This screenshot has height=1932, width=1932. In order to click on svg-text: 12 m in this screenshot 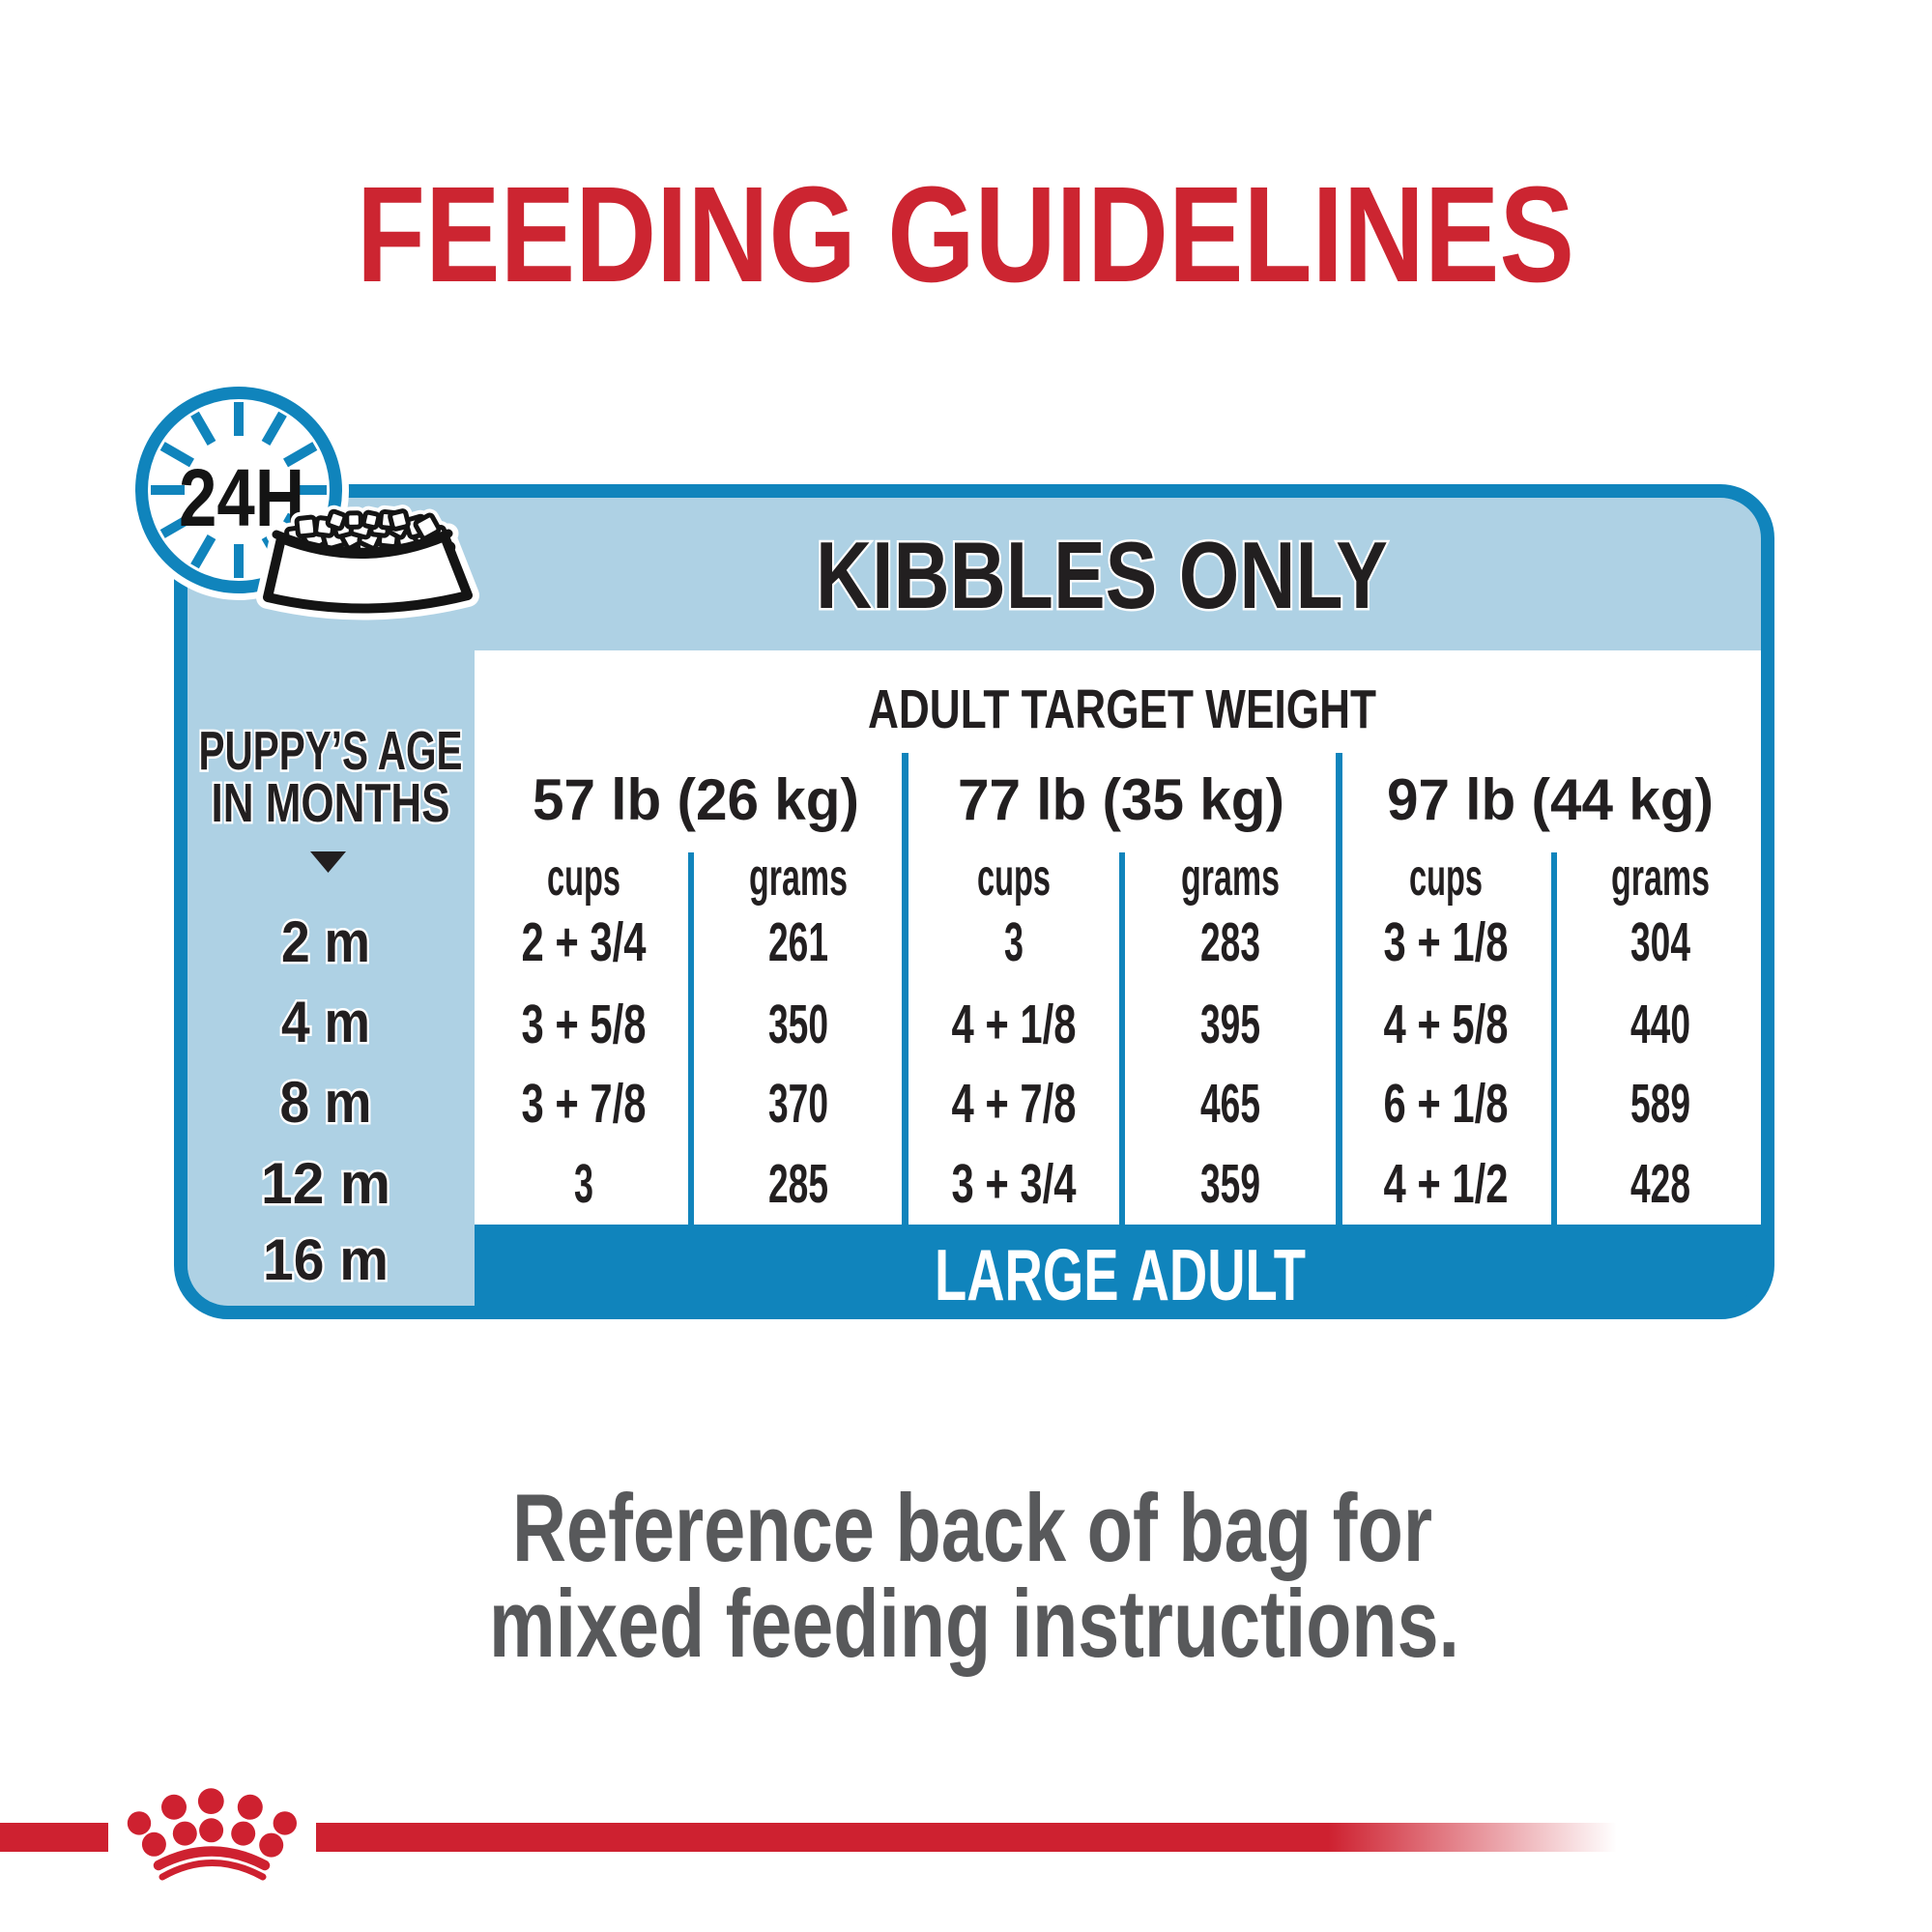, I will do `click(325, 1183)`.